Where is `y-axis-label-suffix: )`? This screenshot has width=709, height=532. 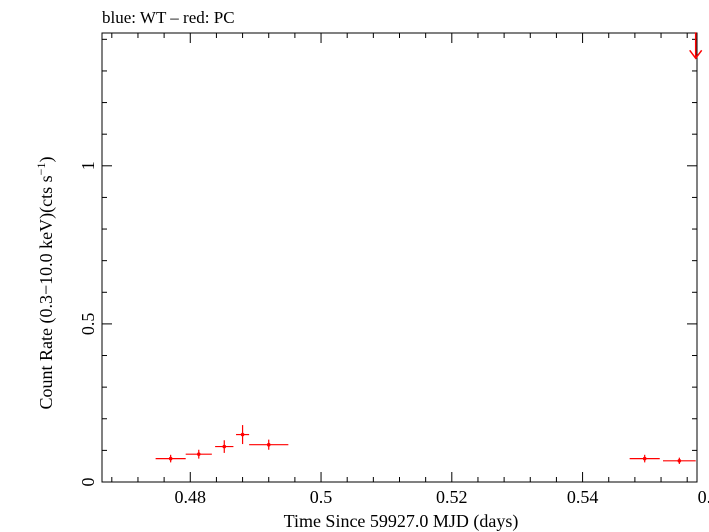
y-axis-label-suffix: ) is located at coordinates (46, 160).